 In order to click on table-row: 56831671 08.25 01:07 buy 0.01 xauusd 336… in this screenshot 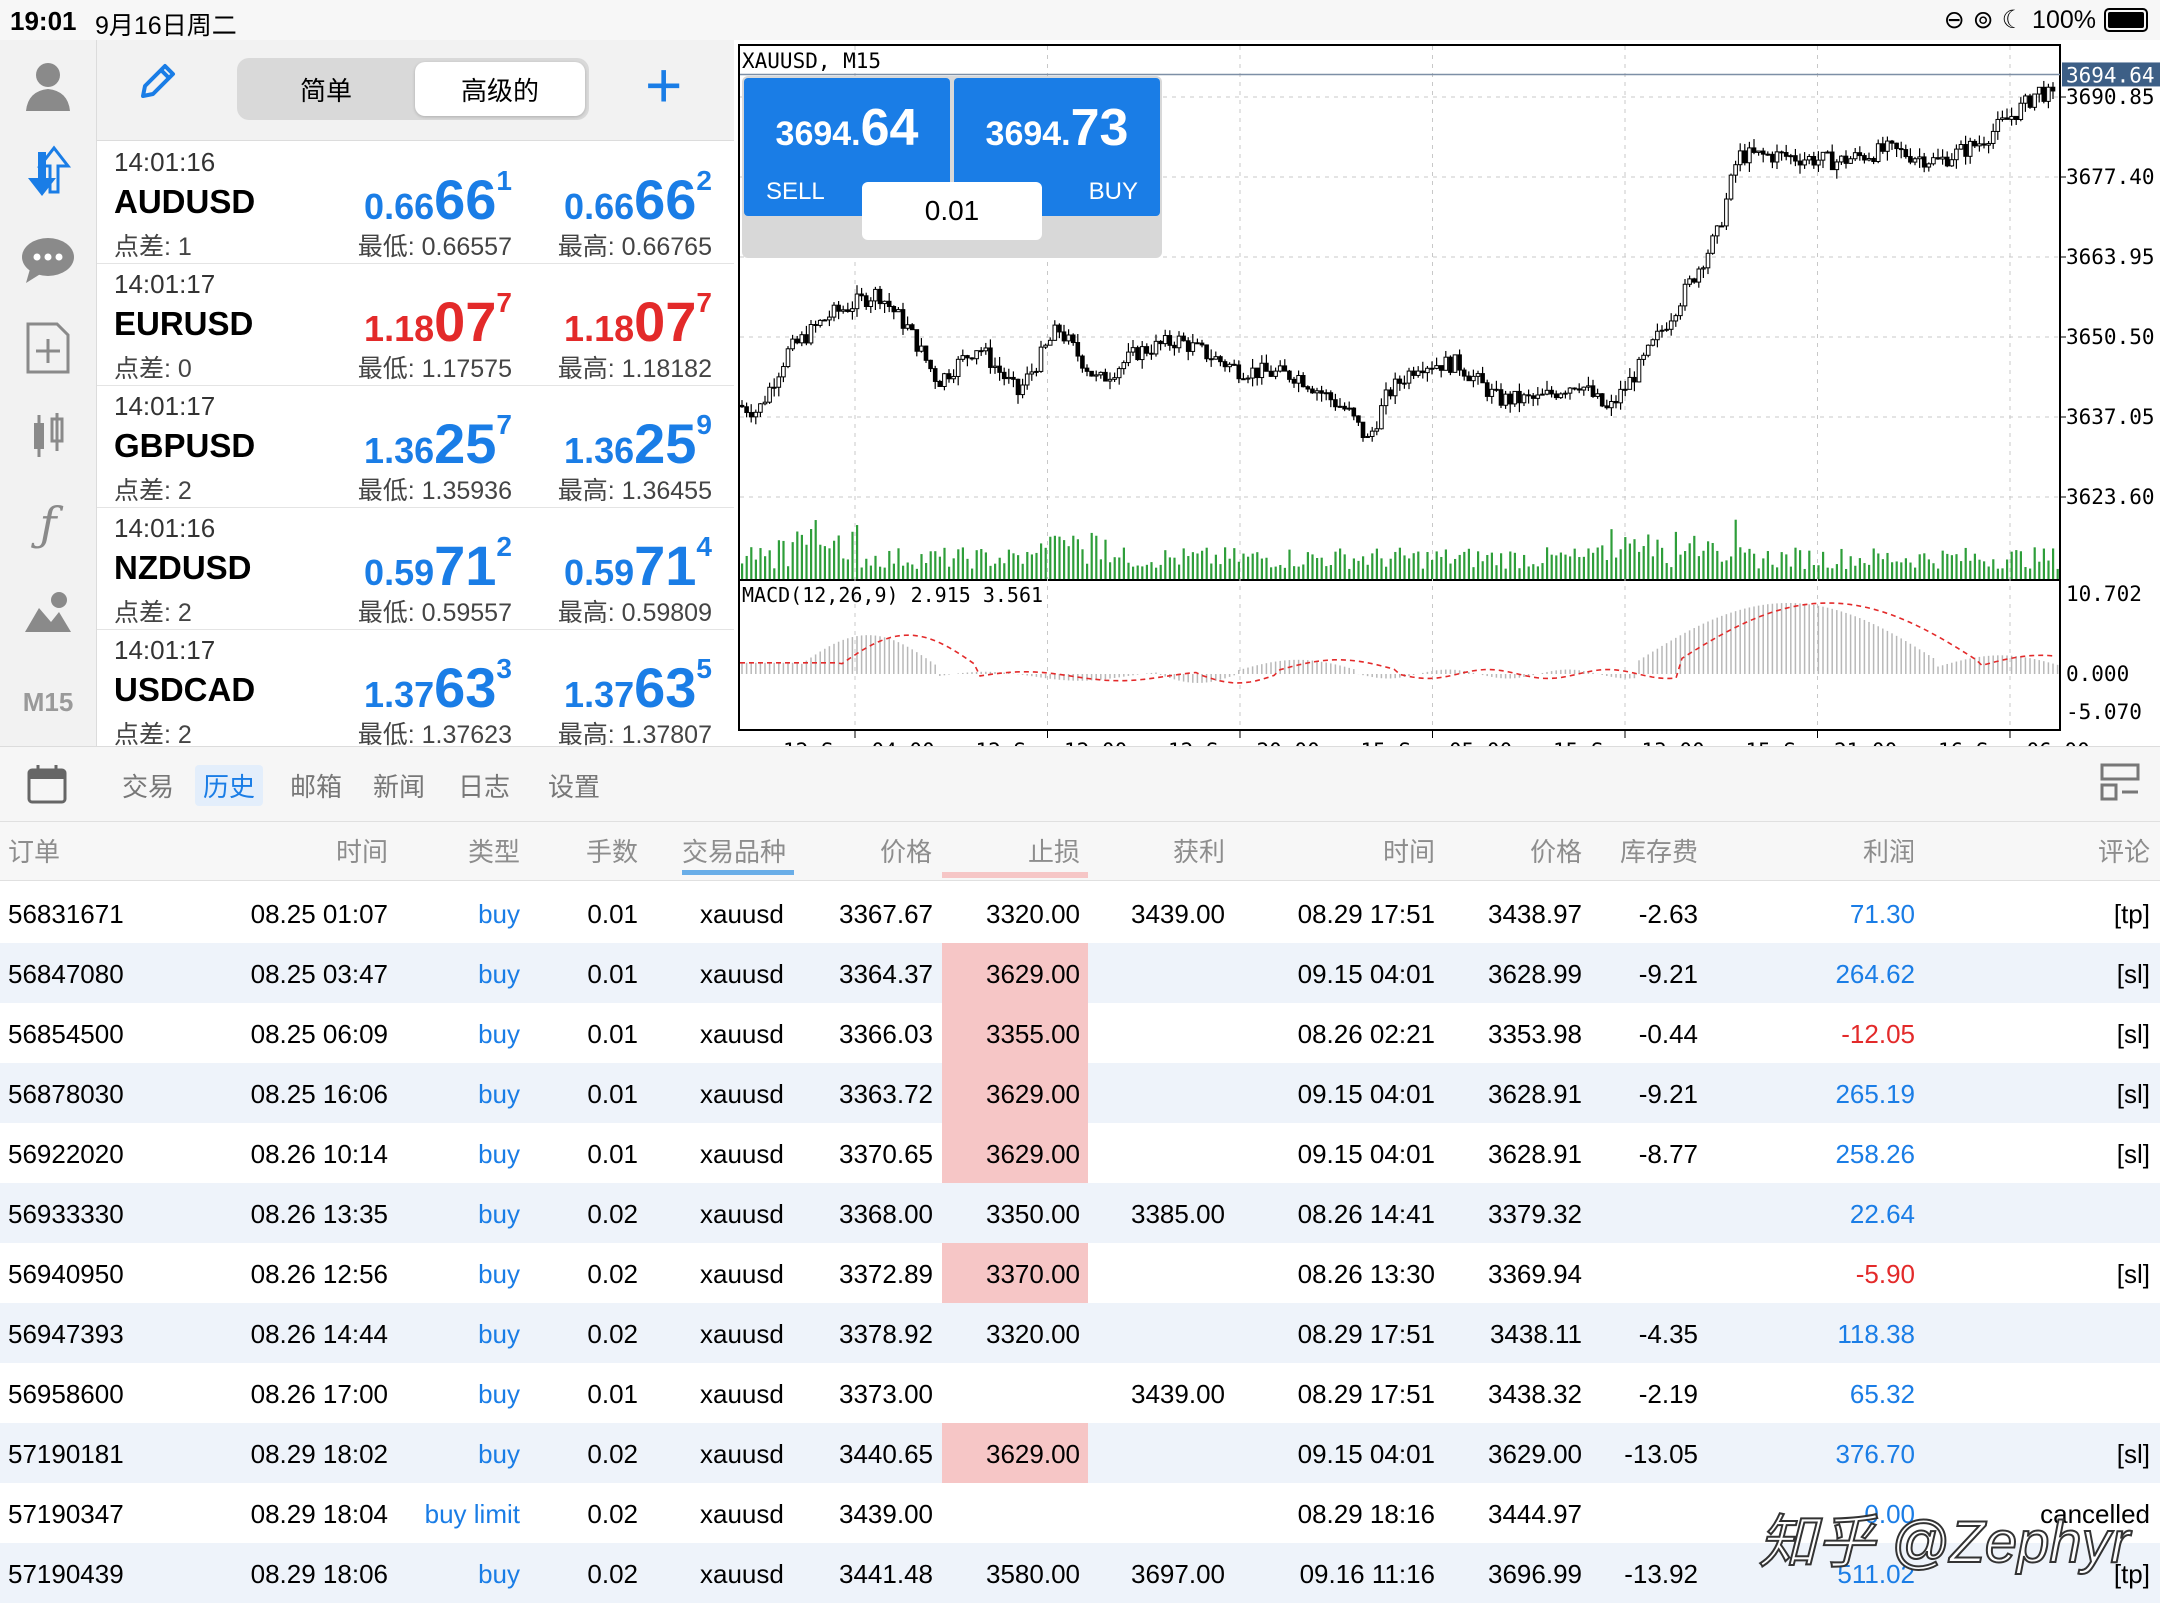, I will do `click(1080, 913)`.